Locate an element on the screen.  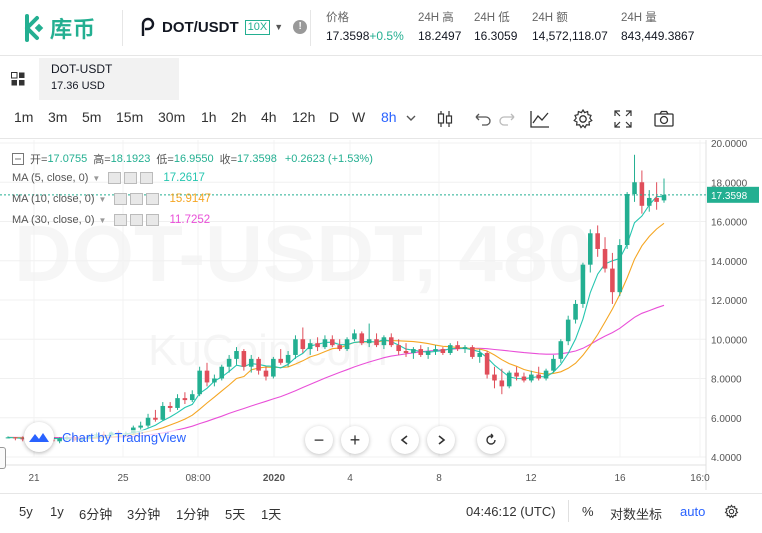
tradingview-badge: Chart by TradingView is located at coordinates (105, 437).